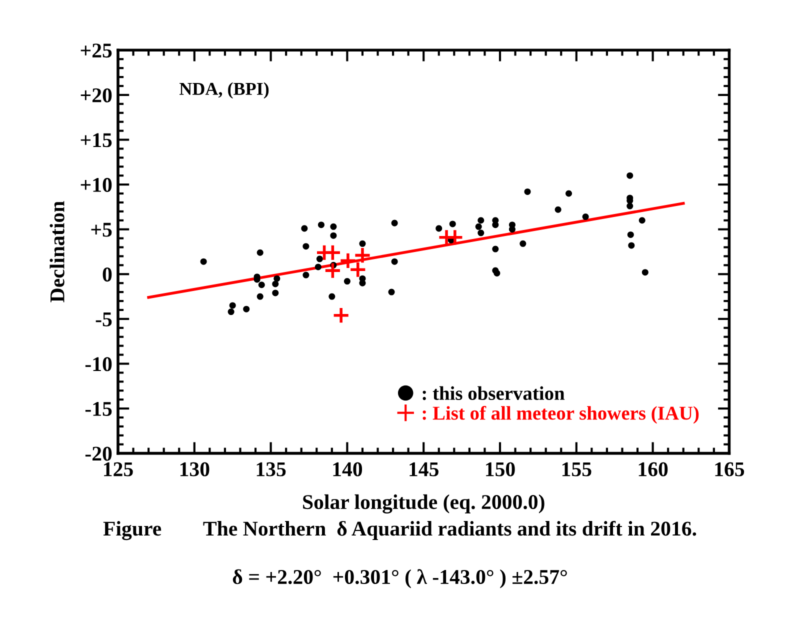 The width and height of the screenshot is (800, 643). I want to click on text: δ = +2.20° +0.301° ( λ -143.0° ) ±2.57°, so click(399, 578).